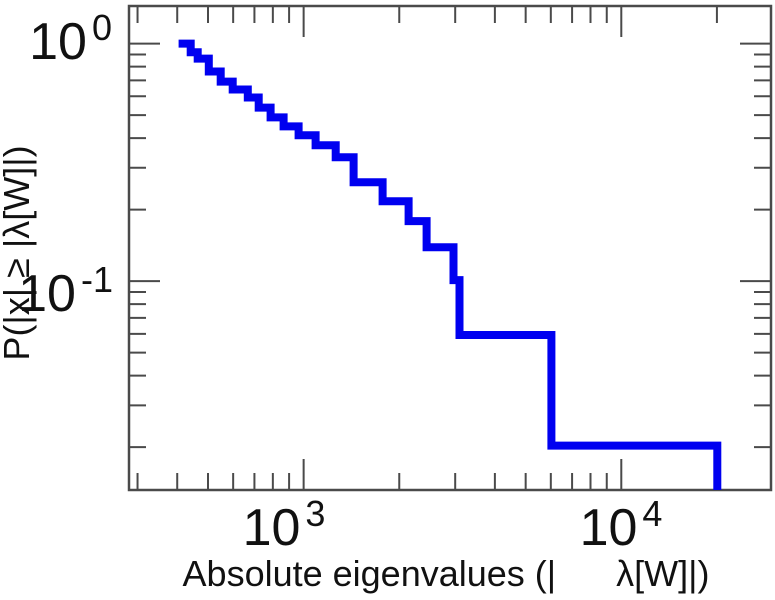 The width and height of the screenshot is (775, 600). I want to click on y-tick-label-1: 10 0, so click(70, 40).